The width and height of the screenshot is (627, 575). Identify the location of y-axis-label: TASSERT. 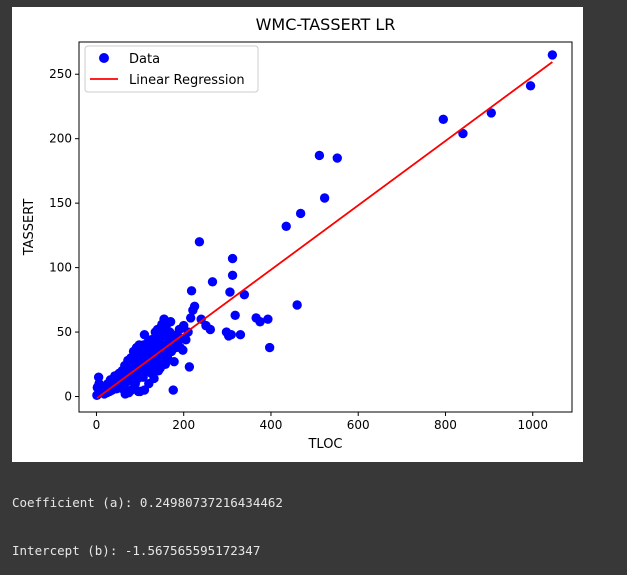
(29, 228).